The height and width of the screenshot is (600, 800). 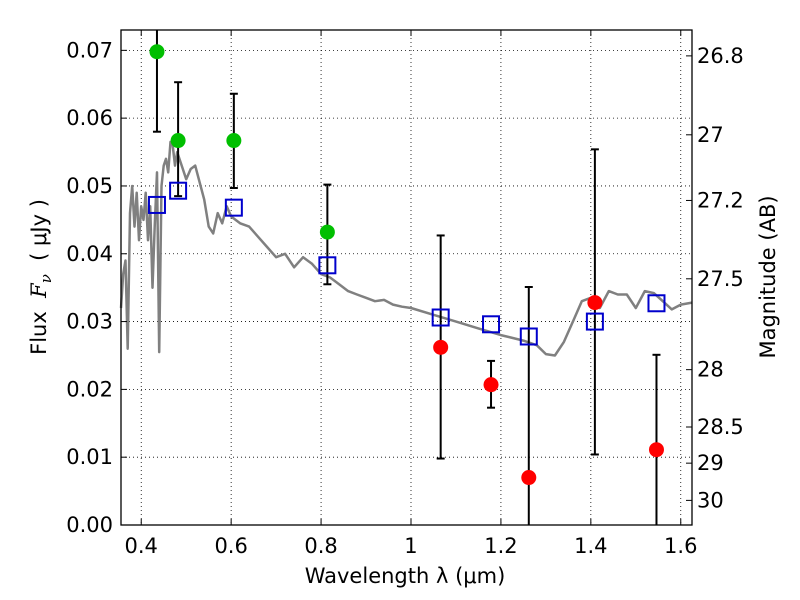 I want to click on mag-tick-label: 26.8, so click(x=720, y=56).